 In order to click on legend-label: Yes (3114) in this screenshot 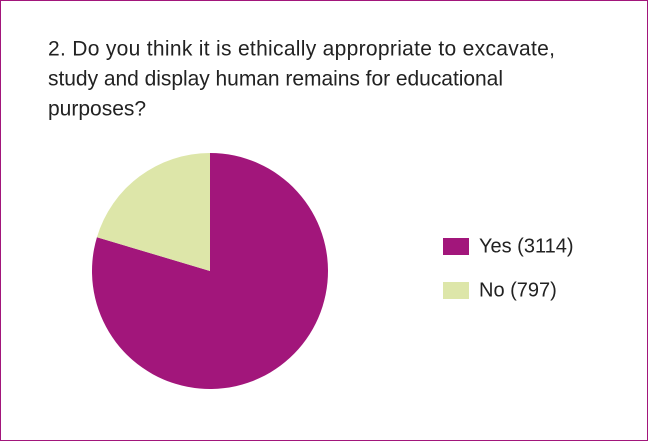, I will do `click(526, 246)`.